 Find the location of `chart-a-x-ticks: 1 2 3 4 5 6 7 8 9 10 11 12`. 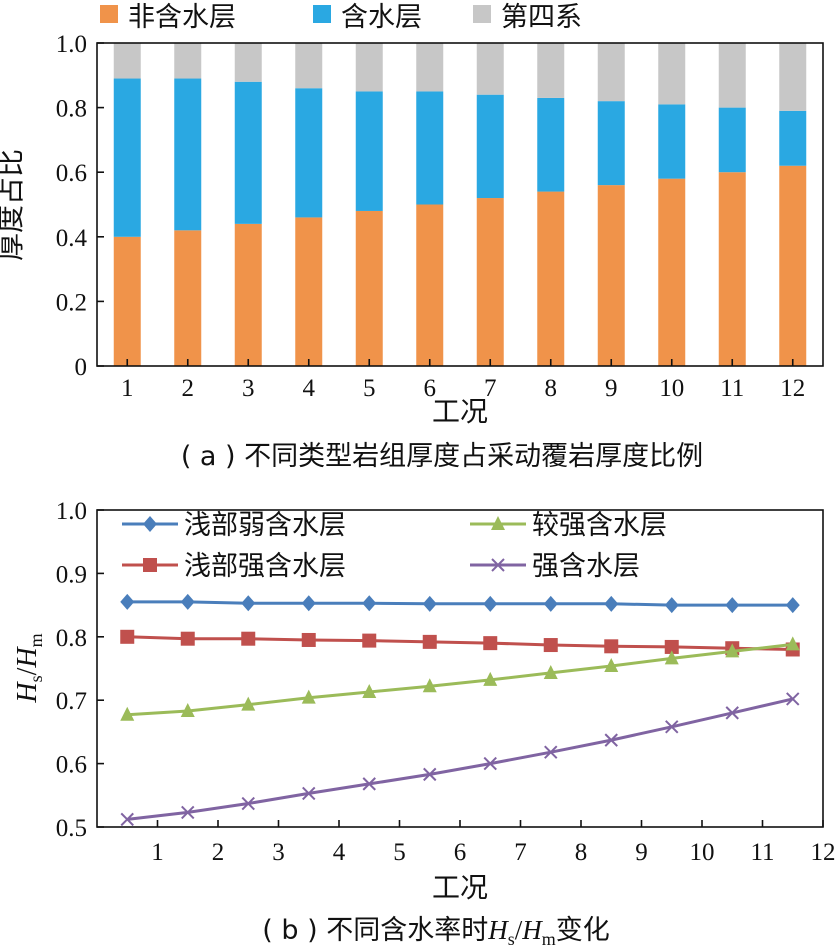

chart-a-x-ticks: 1 2 3 4 5 6 7 8 9 10 11 12 is located at coordinates (463, 380).